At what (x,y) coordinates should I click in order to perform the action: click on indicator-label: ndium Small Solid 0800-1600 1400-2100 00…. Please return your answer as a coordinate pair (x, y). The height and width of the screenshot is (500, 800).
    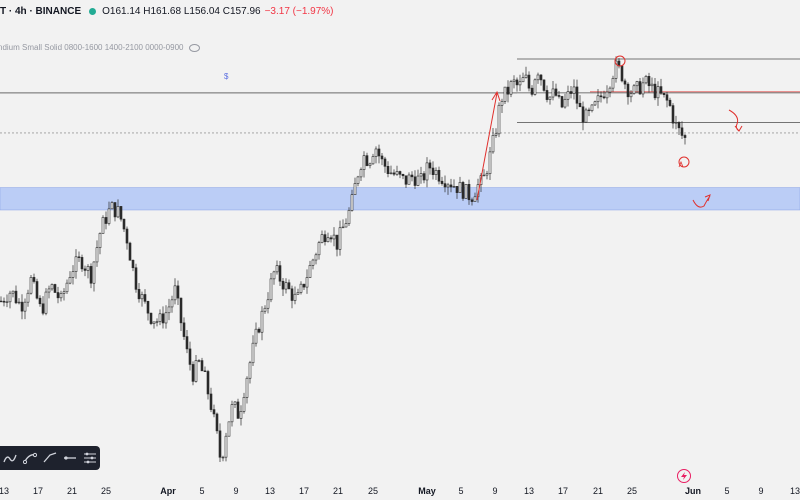
    Looking at the image, I should click on (92, 47).